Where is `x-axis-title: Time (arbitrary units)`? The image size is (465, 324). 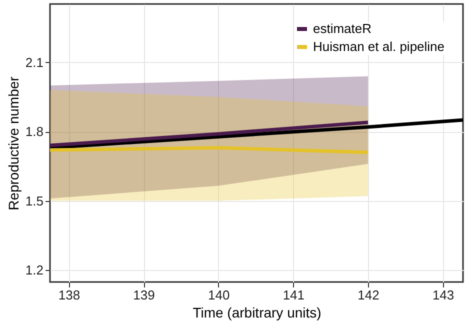 x-axis-title: Time (arbitrary units) is located at coordinates (257, 312).